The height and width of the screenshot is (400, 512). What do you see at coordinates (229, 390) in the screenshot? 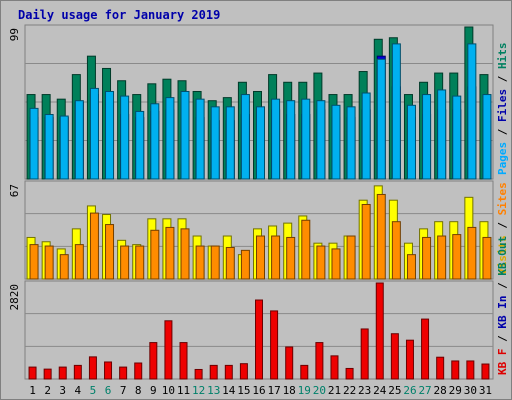
I see `x-tick-label: 14` at bounding box center [229, 390].